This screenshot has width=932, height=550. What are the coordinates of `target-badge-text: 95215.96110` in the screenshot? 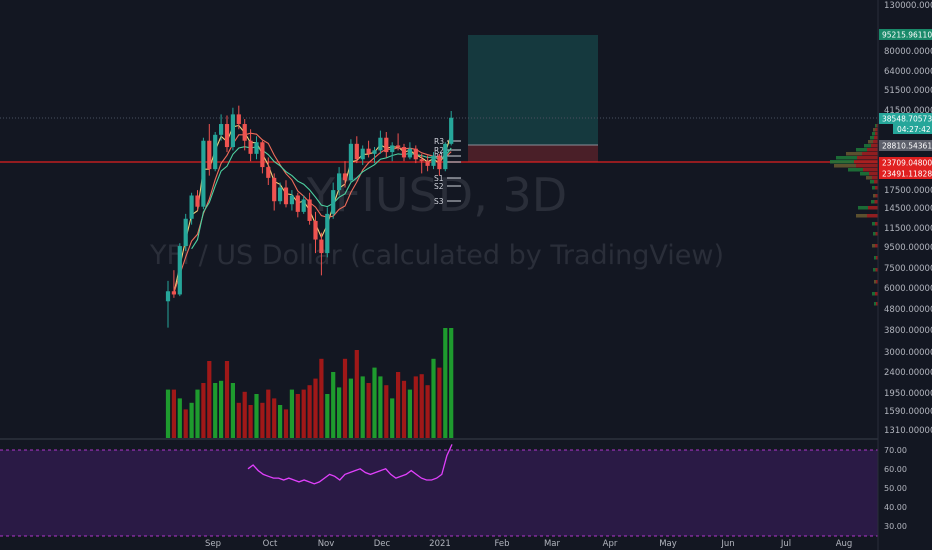 It's located at (907, 35).